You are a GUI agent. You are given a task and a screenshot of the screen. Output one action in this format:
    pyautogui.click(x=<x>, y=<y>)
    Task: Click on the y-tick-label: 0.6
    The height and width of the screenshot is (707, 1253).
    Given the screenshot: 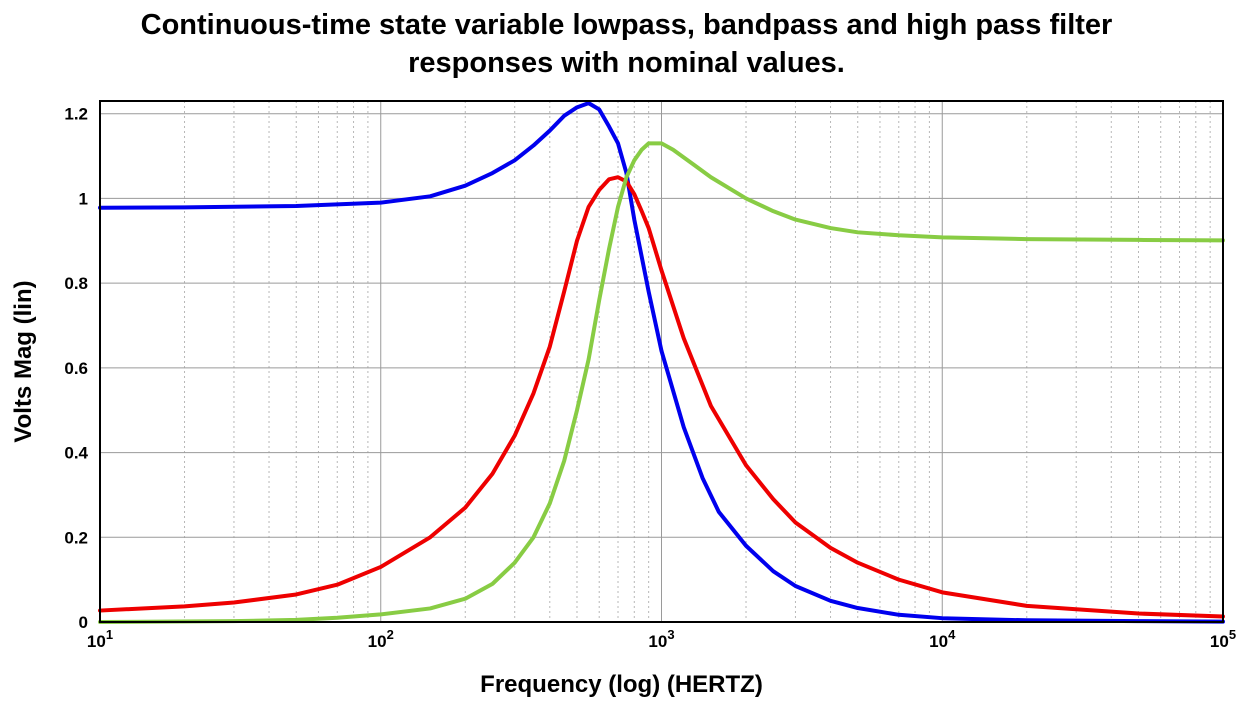 What is the action you would take?
    pyautogui.click(x=76, y=368)
    